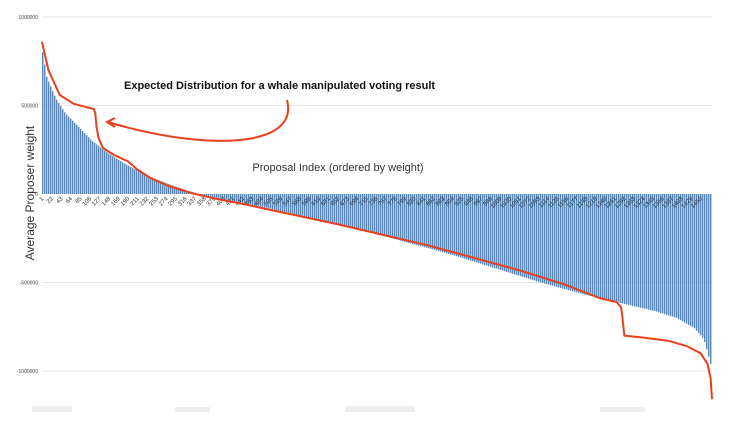 This screenshot has height=421, width=730. I want to click on x-tick-label: 715, so click(365, 202).